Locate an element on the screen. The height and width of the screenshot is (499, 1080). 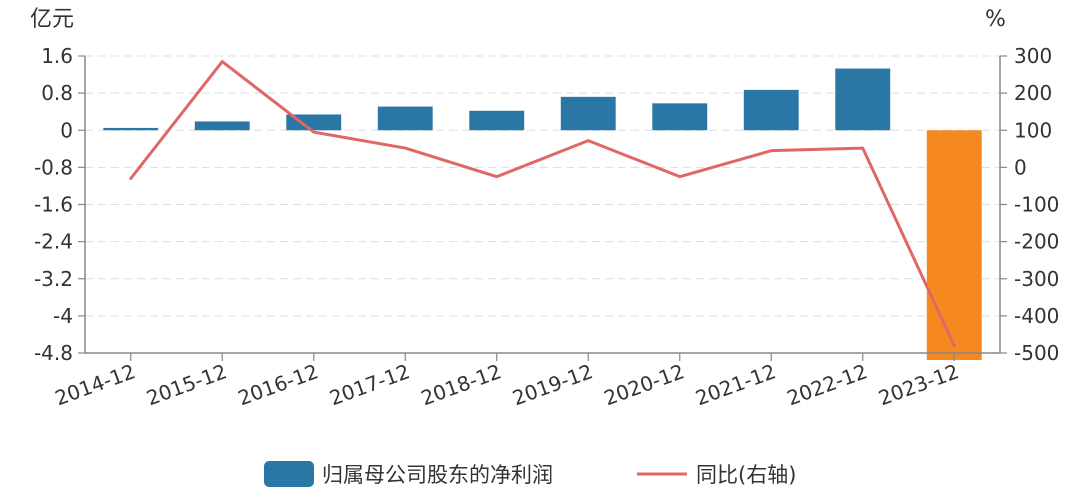
right-tick-label: -500 is located at coordinates (1036, 353).